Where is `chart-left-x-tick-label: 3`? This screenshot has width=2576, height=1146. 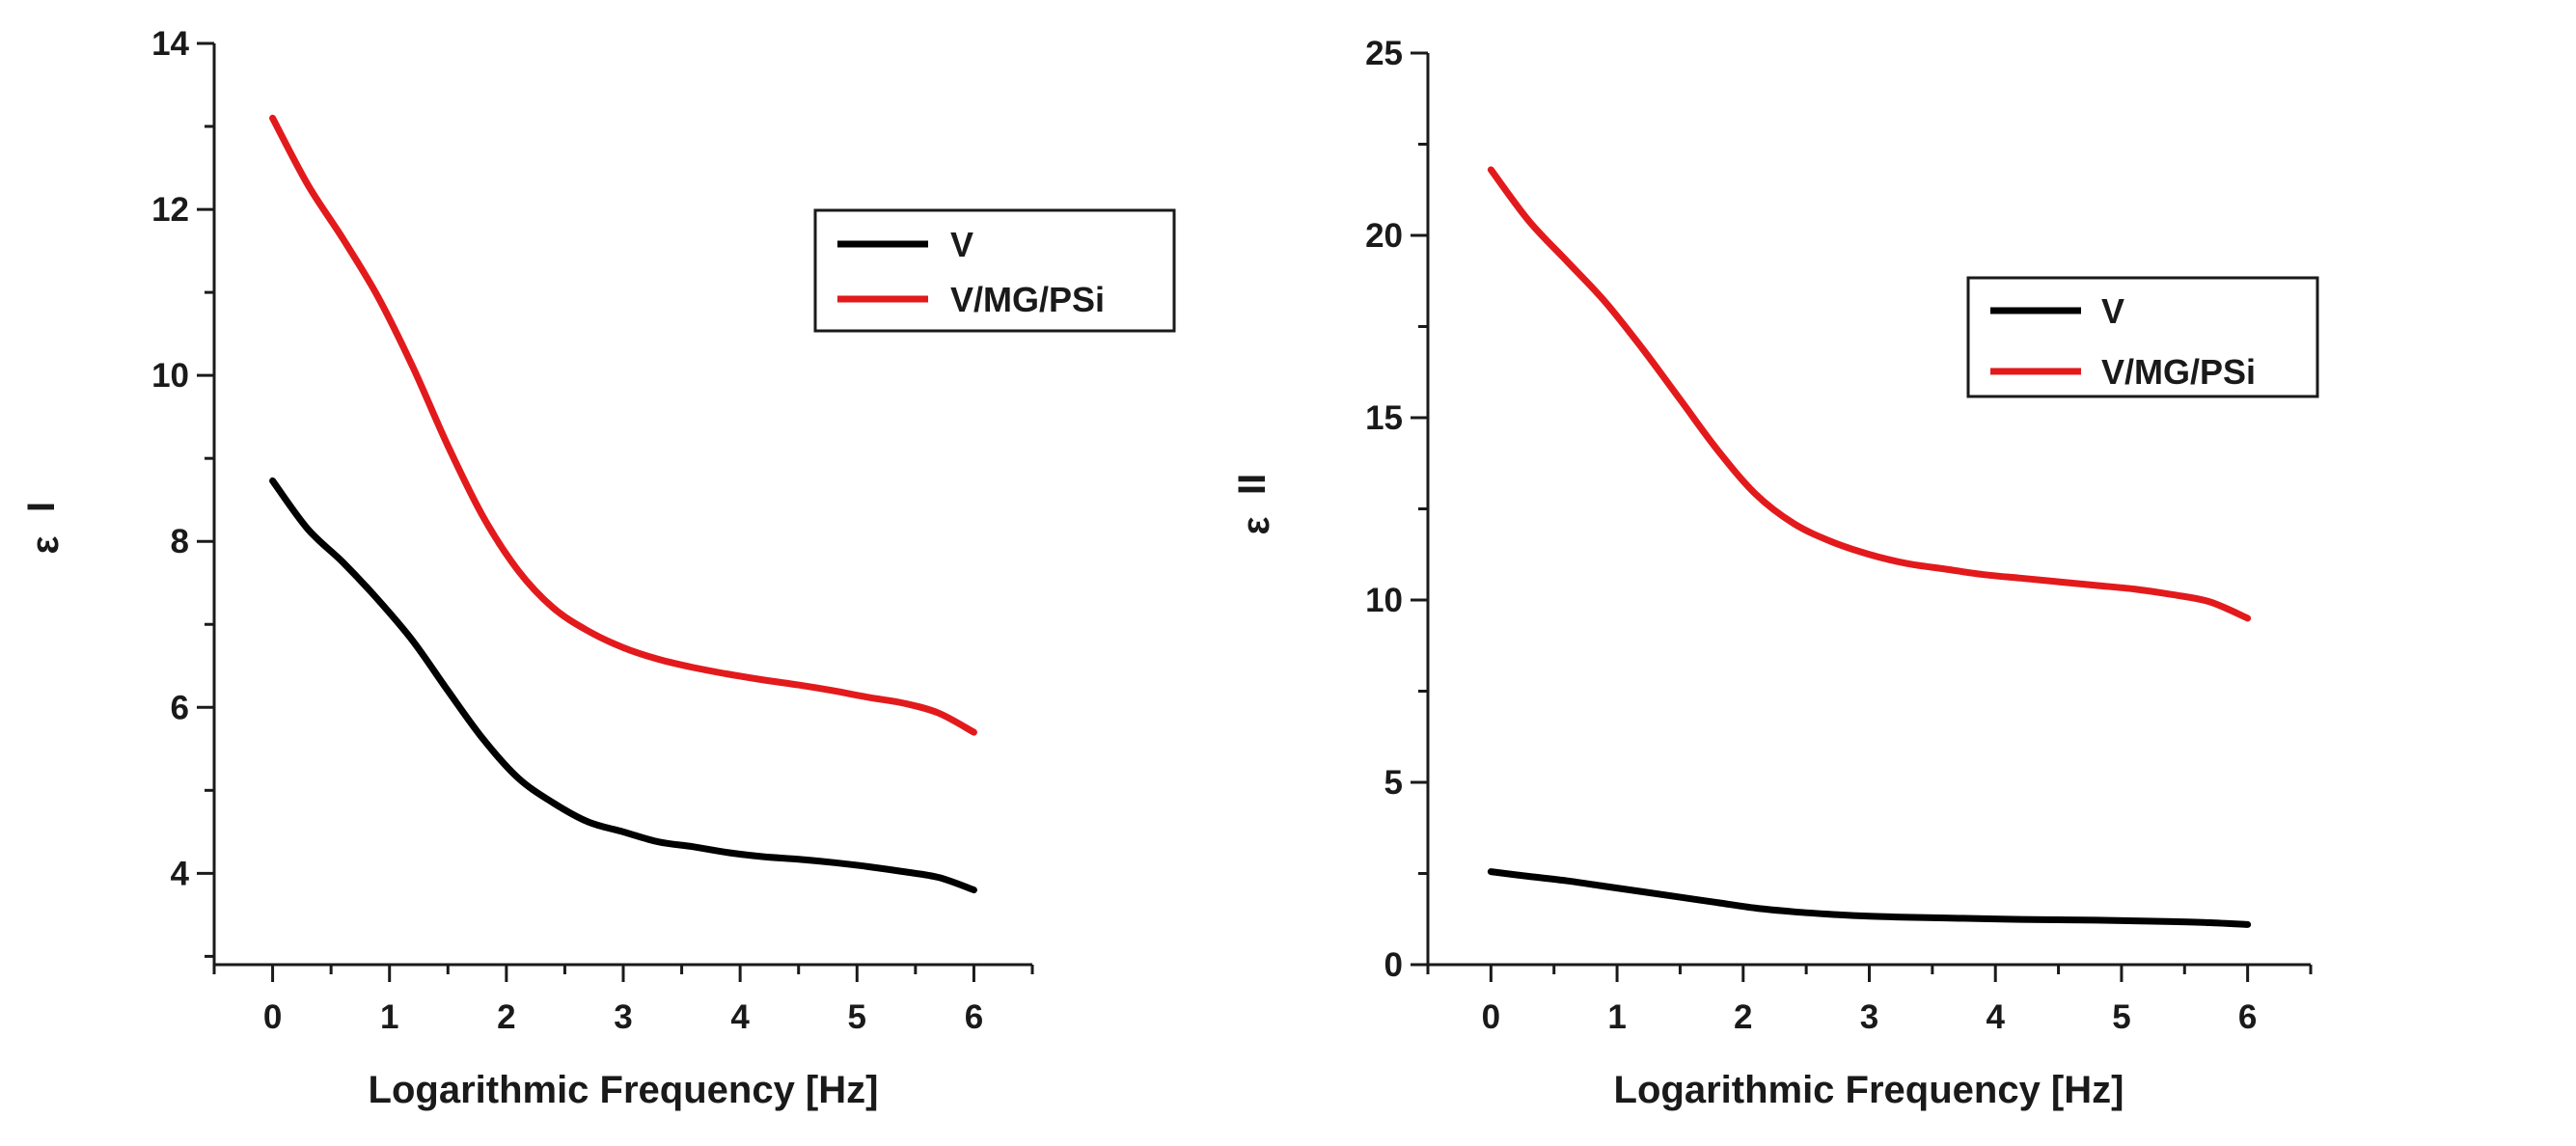 chart-left-x-tick-label: 3 is located at coordinates (623, 1017).